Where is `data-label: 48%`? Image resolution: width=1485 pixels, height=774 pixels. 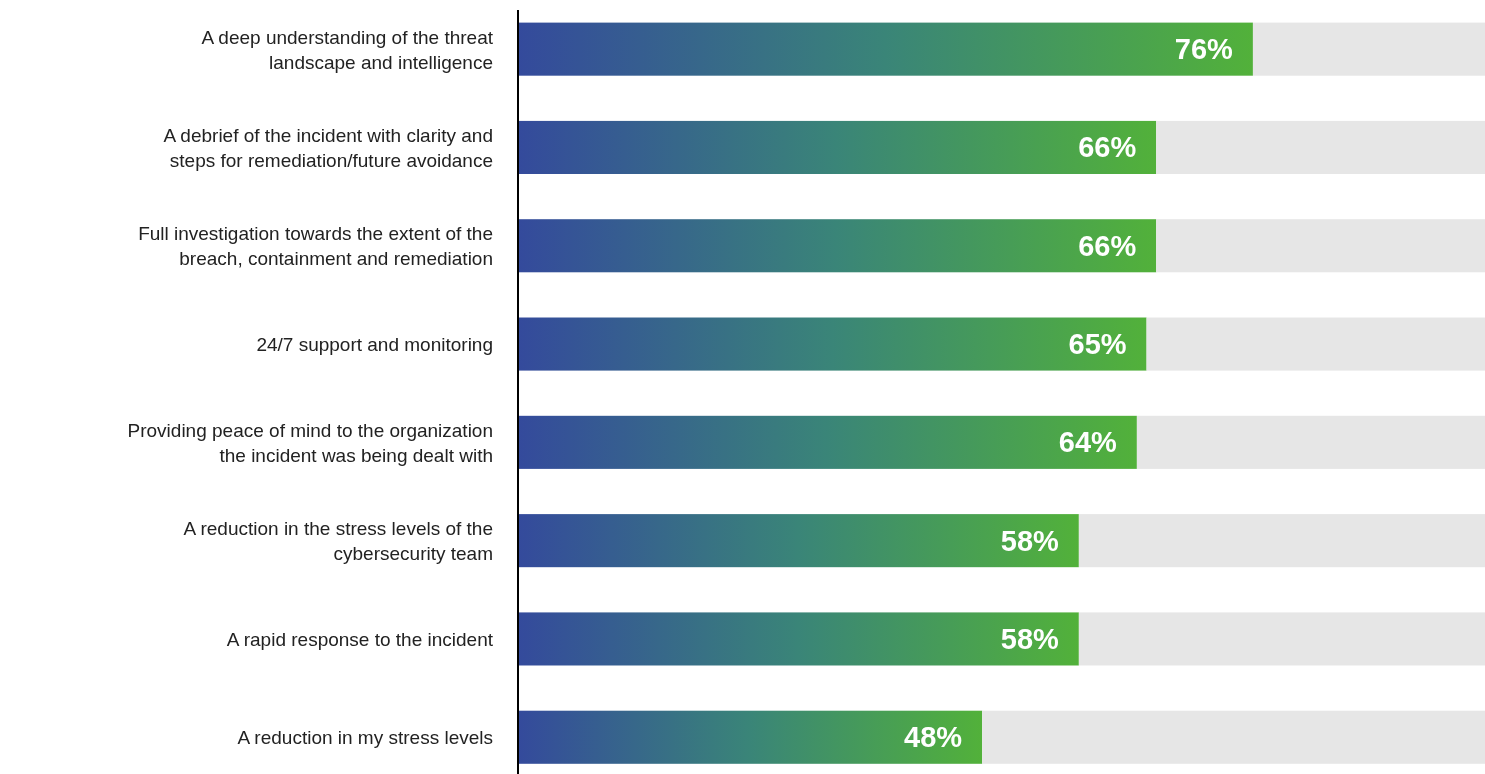
data-label: 48% is located at coordinates (933, 737).